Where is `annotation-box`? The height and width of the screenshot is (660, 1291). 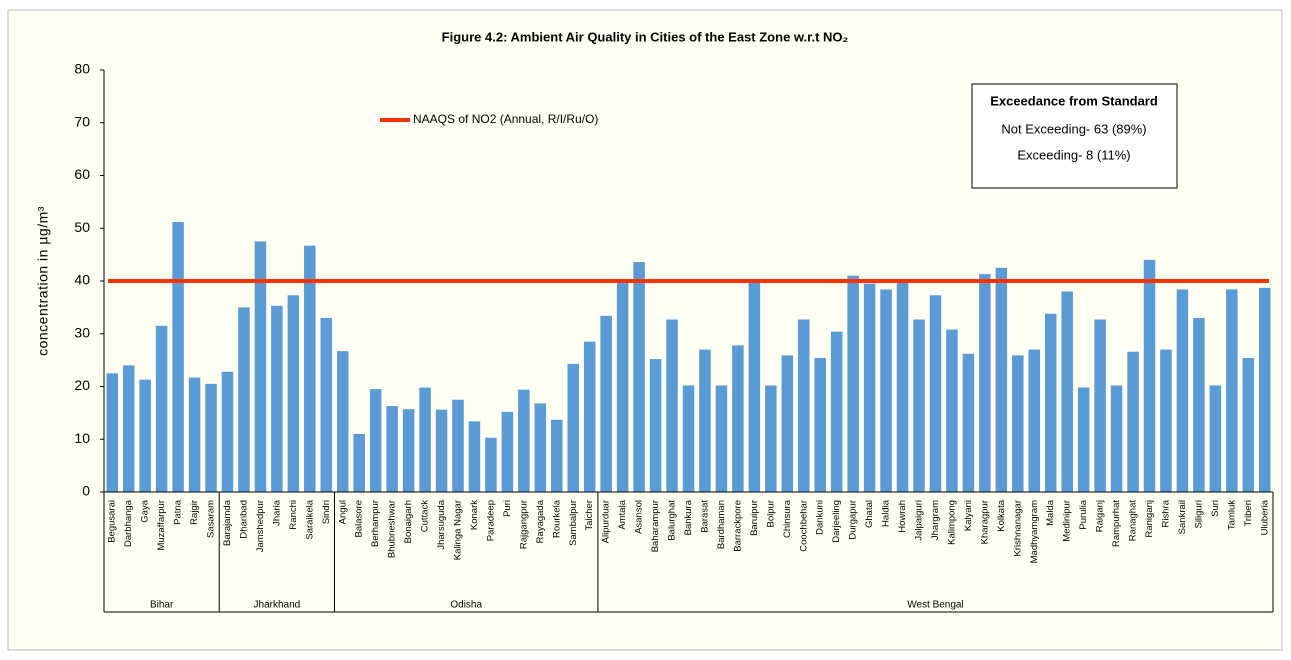 annotation-box is located at coordinates (1074, 136).